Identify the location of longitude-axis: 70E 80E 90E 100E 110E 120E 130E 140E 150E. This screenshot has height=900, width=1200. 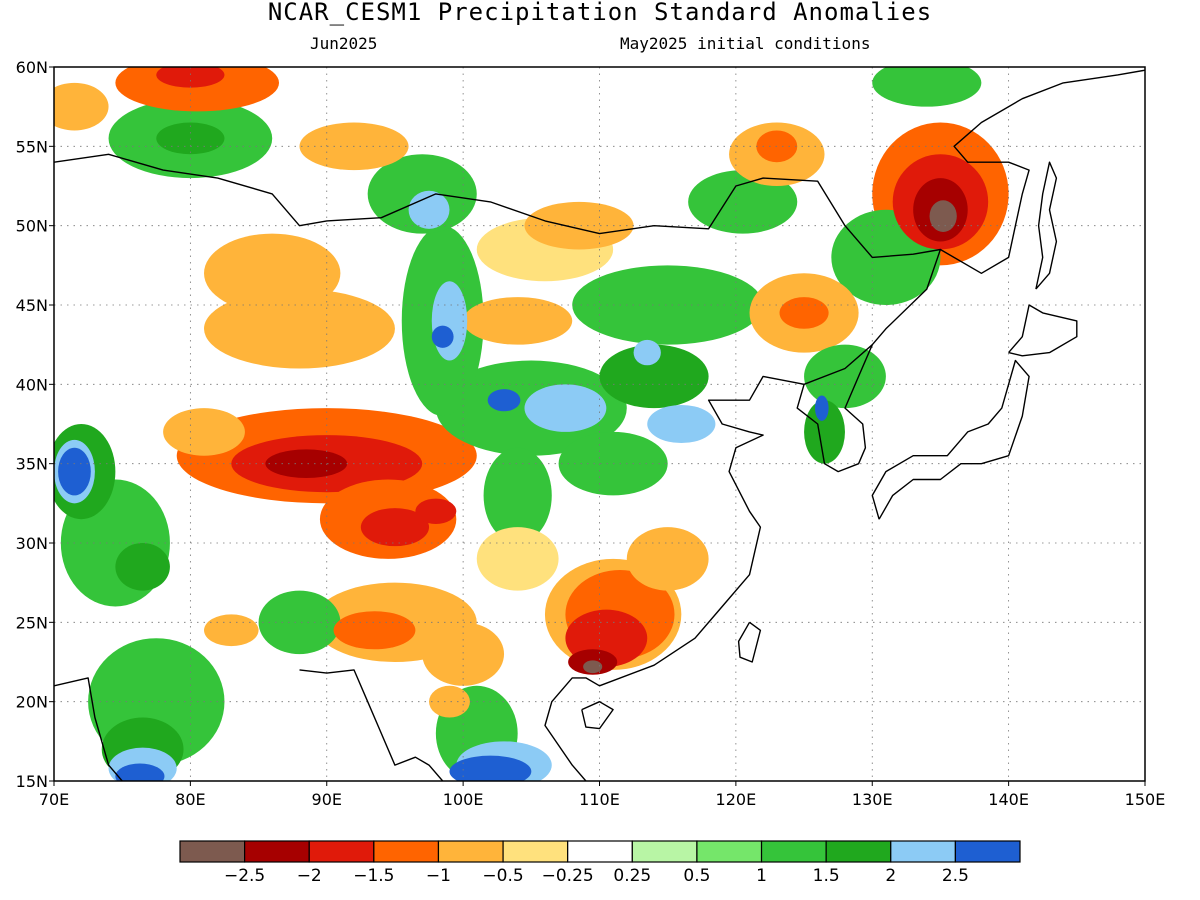
(602, 795).